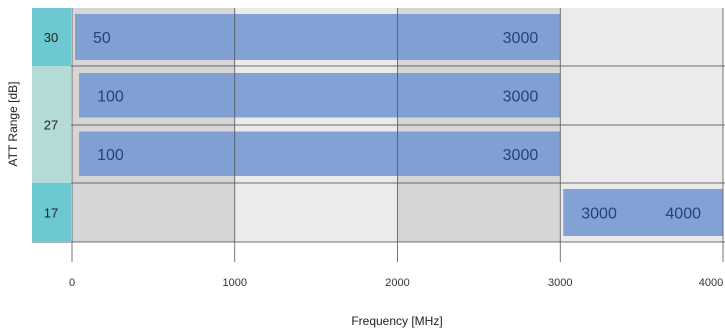 The height and width of the screenshot is (334, 725). Describe the element at coordinates (110, 155) in the screenshot. I see `bar-start-label-2: 100` at that location.